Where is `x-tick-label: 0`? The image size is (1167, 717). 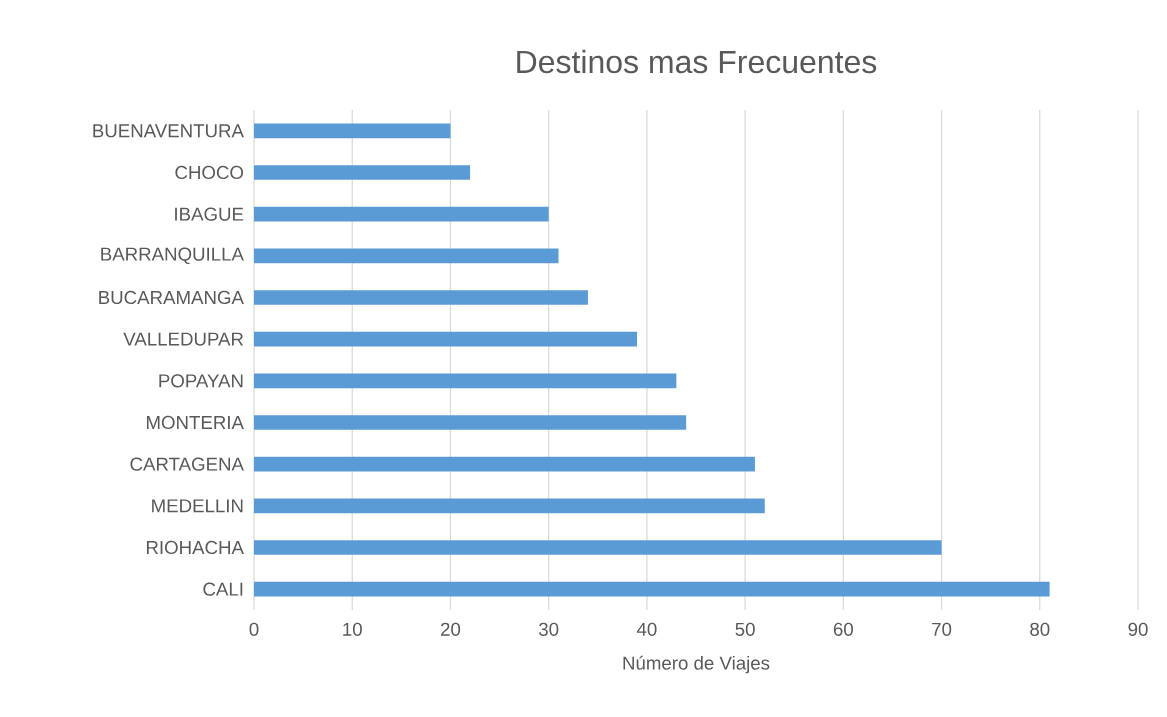
x-tick-label: 0 is located at coordinates (254, 629).